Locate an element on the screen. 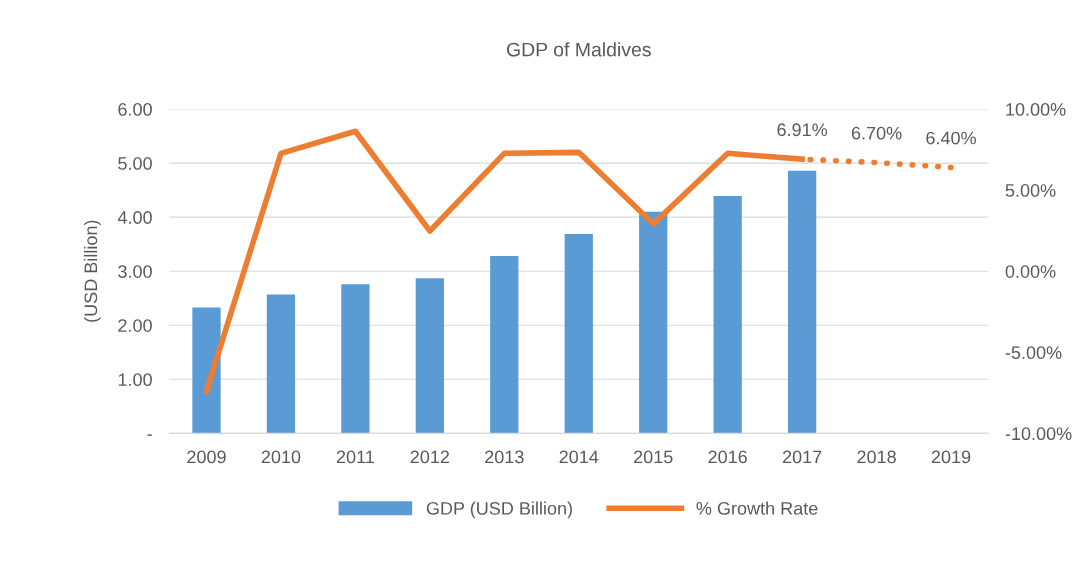  y-tick-label: 1.00 is located at coordinates (135, 380).